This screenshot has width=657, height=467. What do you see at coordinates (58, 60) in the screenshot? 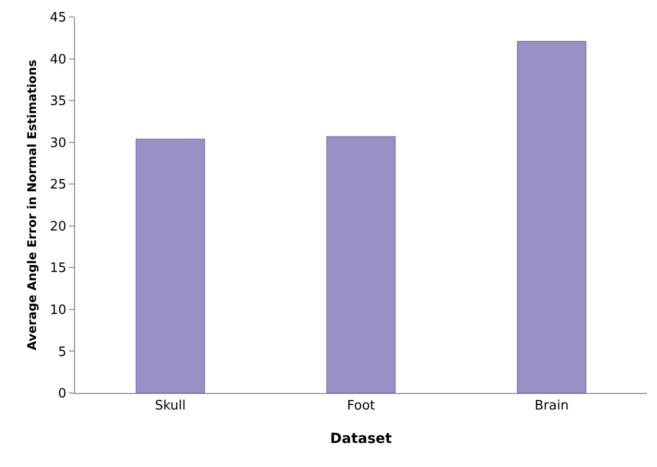
I see `y-tick-label: 40` at bounding box center [58, 60].